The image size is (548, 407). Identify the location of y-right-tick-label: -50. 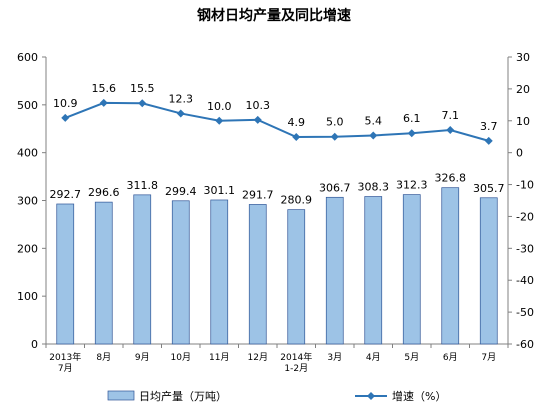
(525, 312).